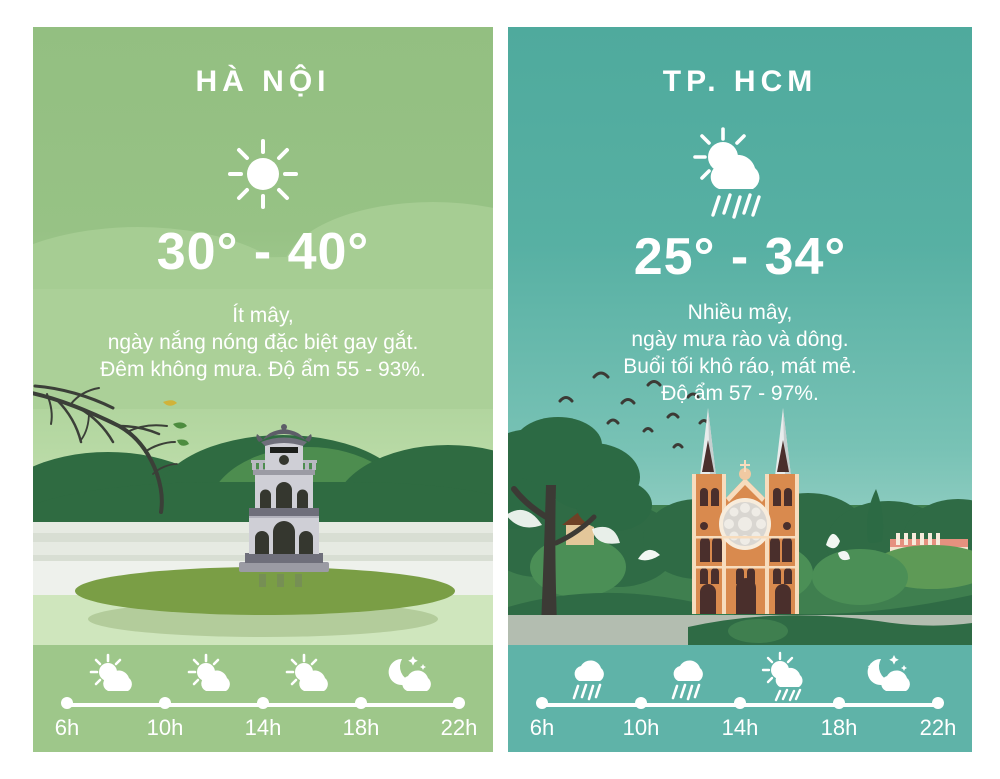 This screenshot has height=779, width=1000. I want to click on description-line: Nhiều mây,, so click(740, 312).